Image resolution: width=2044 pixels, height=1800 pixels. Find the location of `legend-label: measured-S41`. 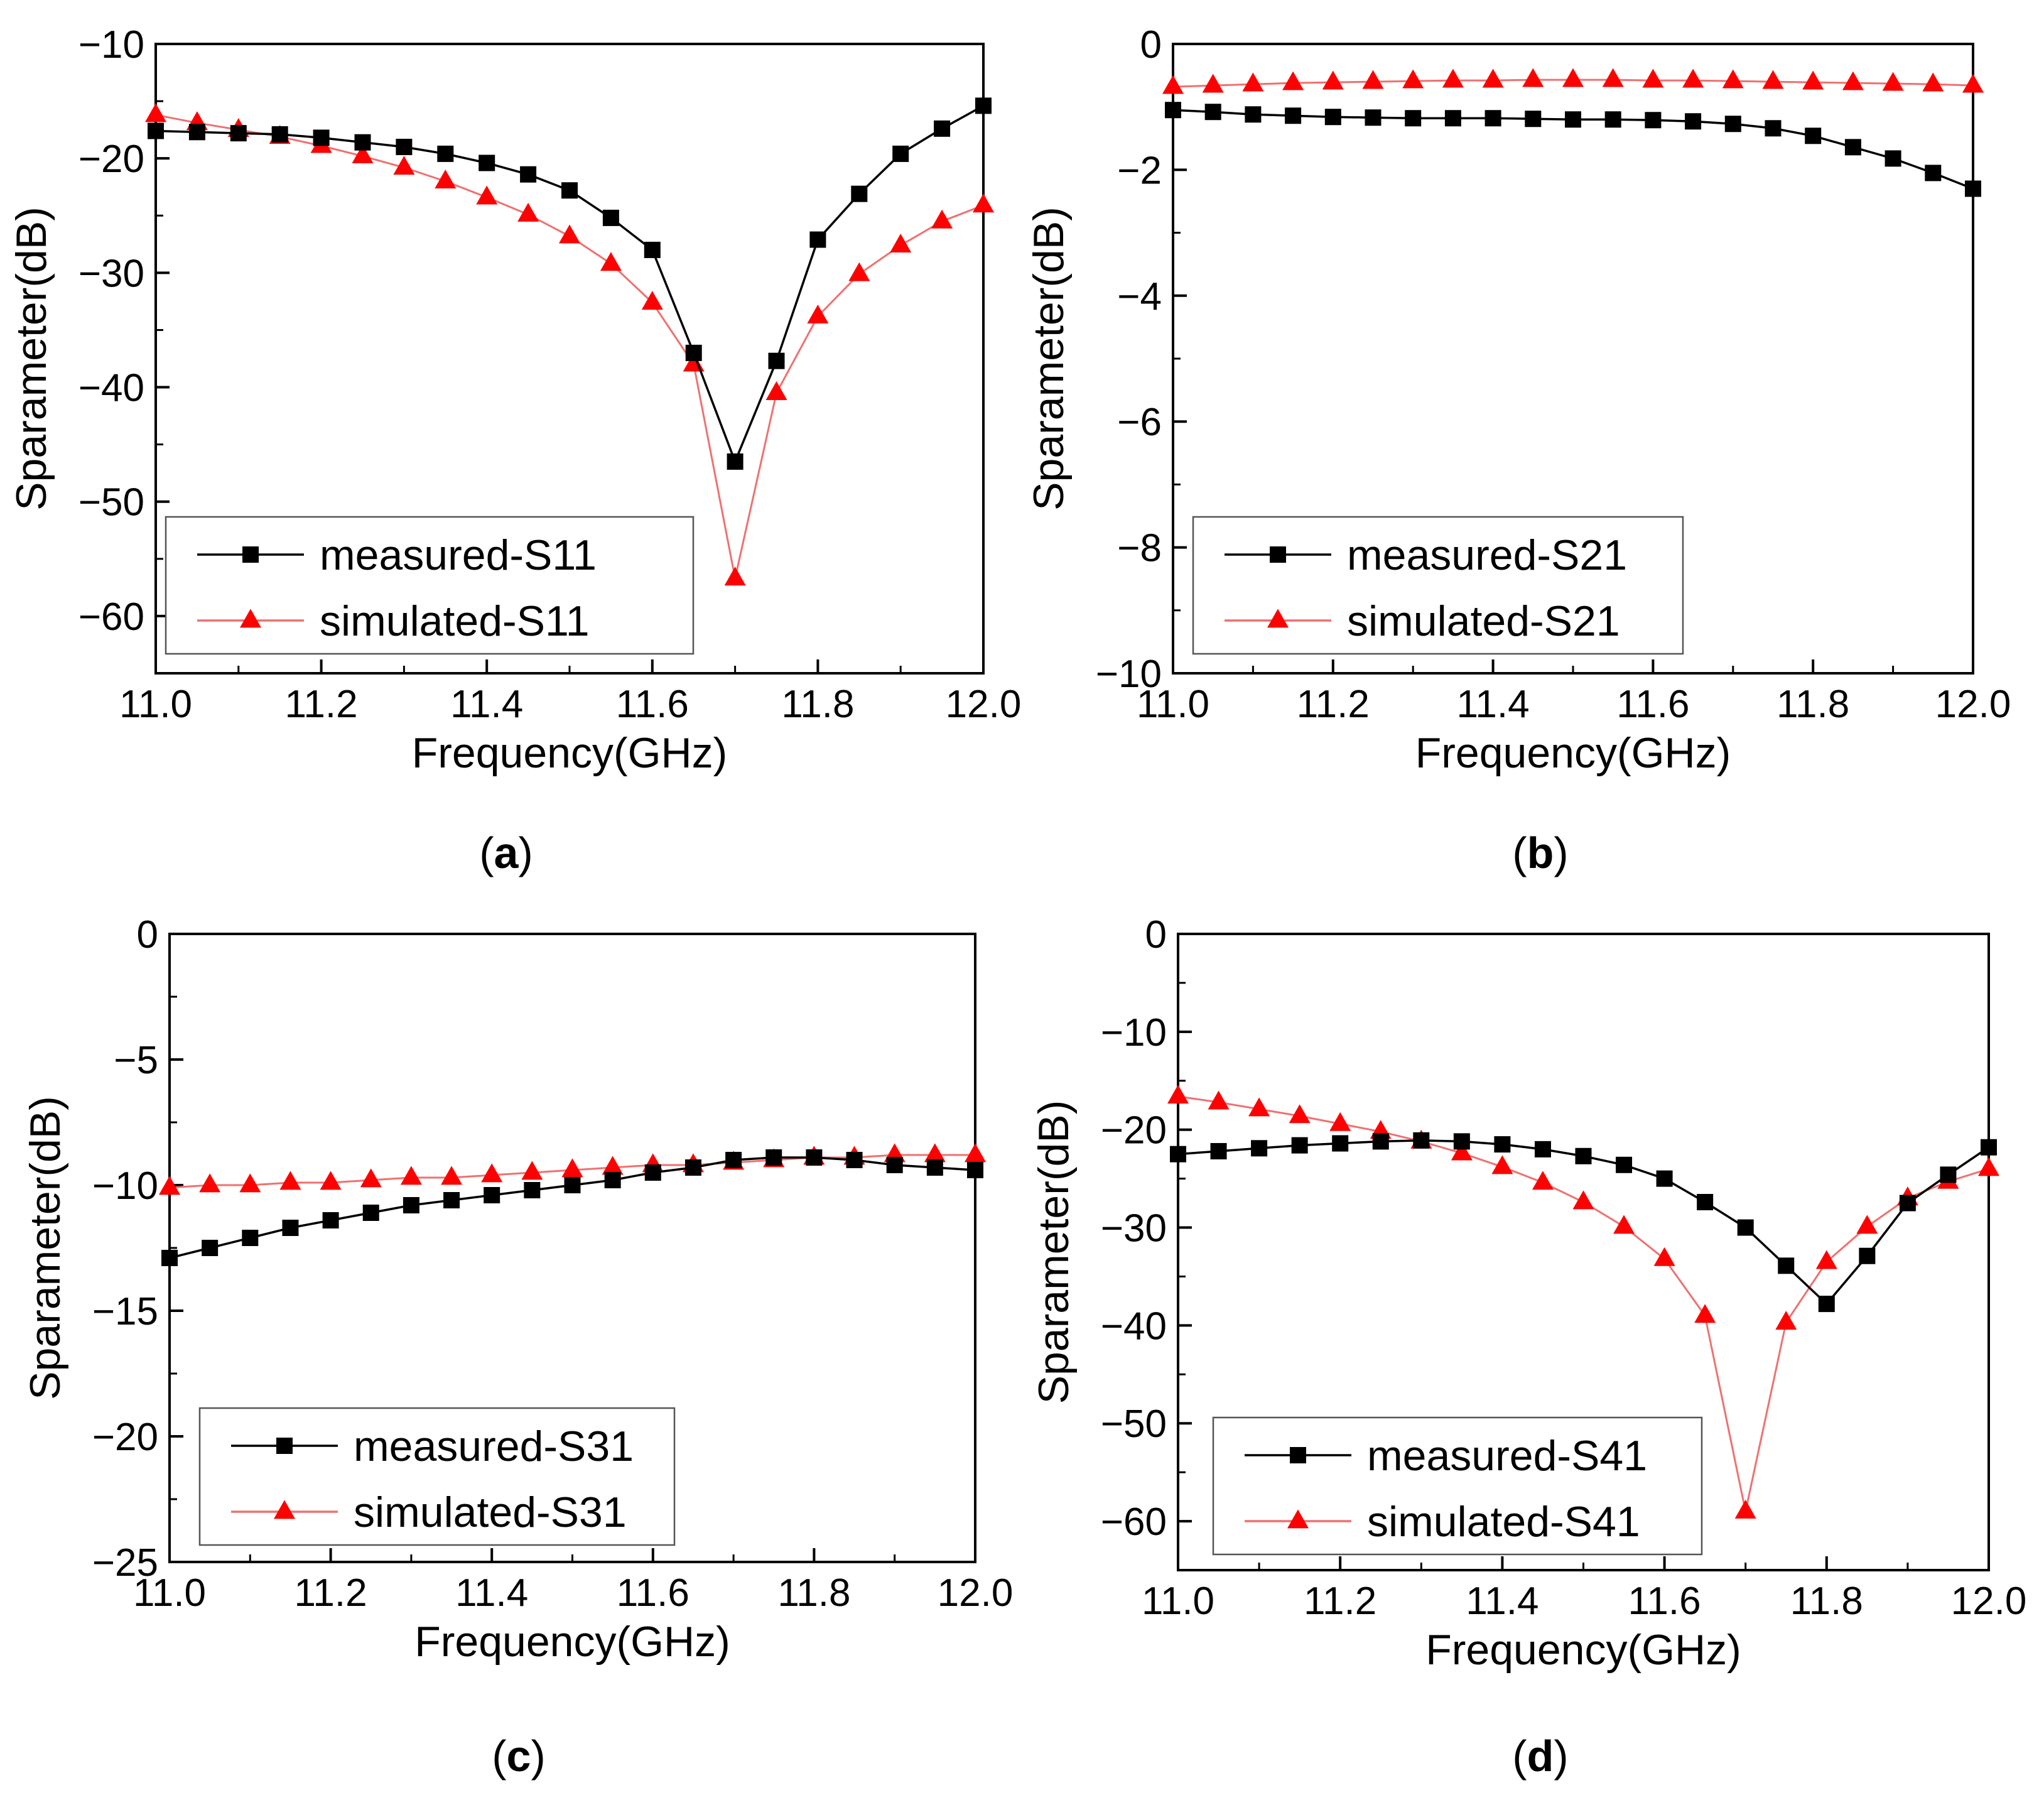

legend-label: measured-S41 is located at coordinates (1507, 1456).